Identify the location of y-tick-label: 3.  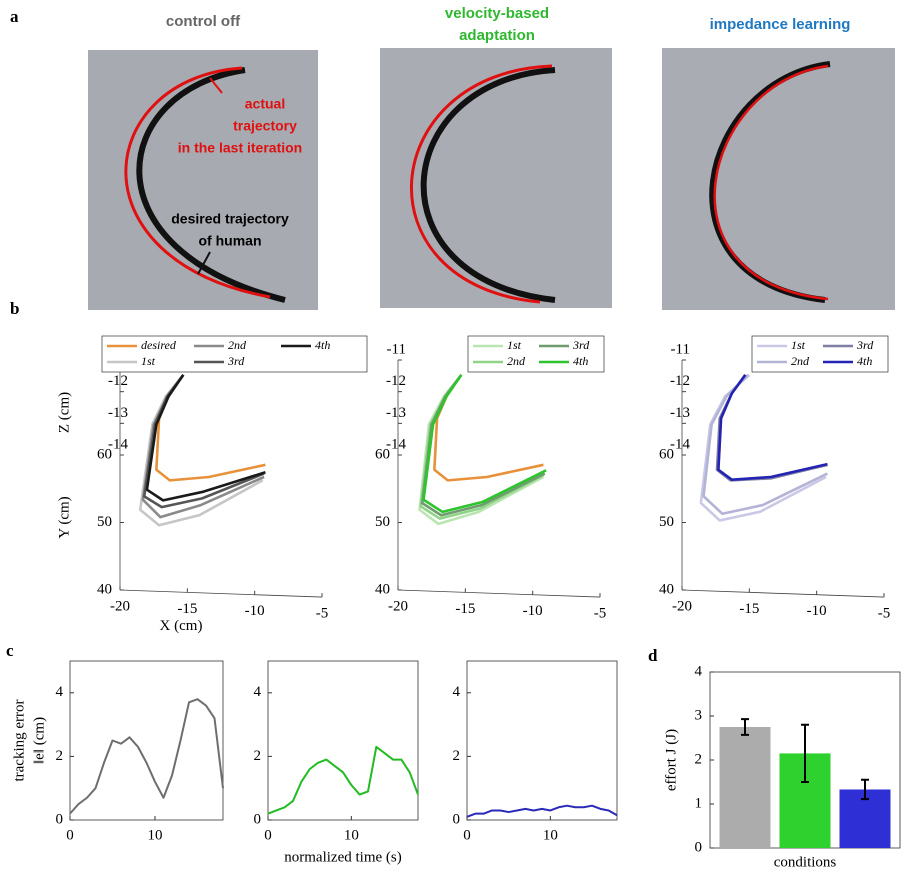
(699, 715).